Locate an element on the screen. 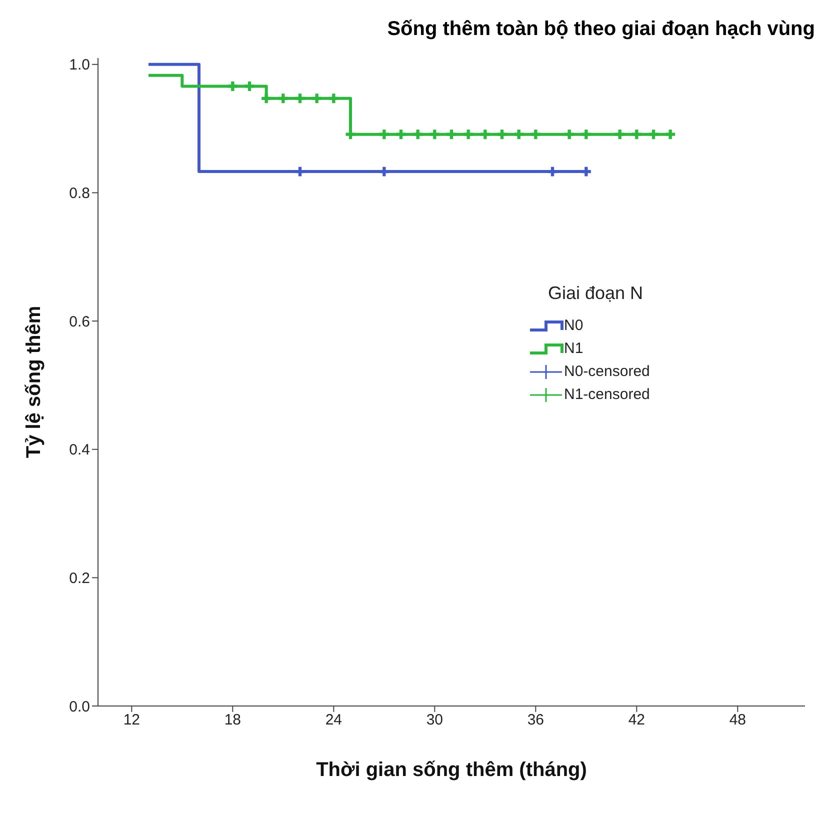  chart-title: Sống thêm toàn bộ theo giai đoạn hạch vùng is located at coordinates (600, 29).